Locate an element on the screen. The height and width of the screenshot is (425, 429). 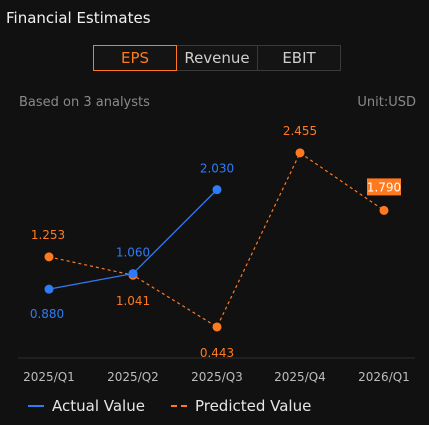
data-label-actual: 0.880 is located at coordinates (47, 314).